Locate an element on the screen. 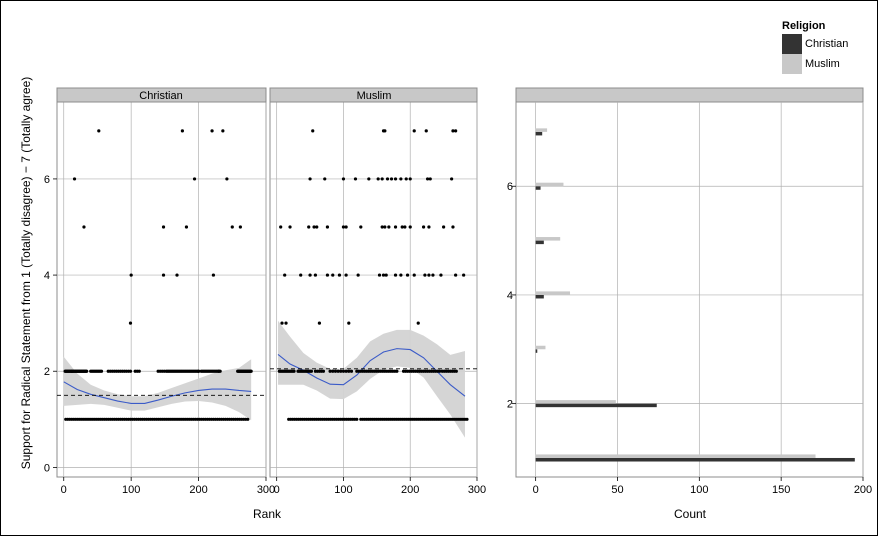  legend-swatch-muslim is located at coordinates (792, 64).